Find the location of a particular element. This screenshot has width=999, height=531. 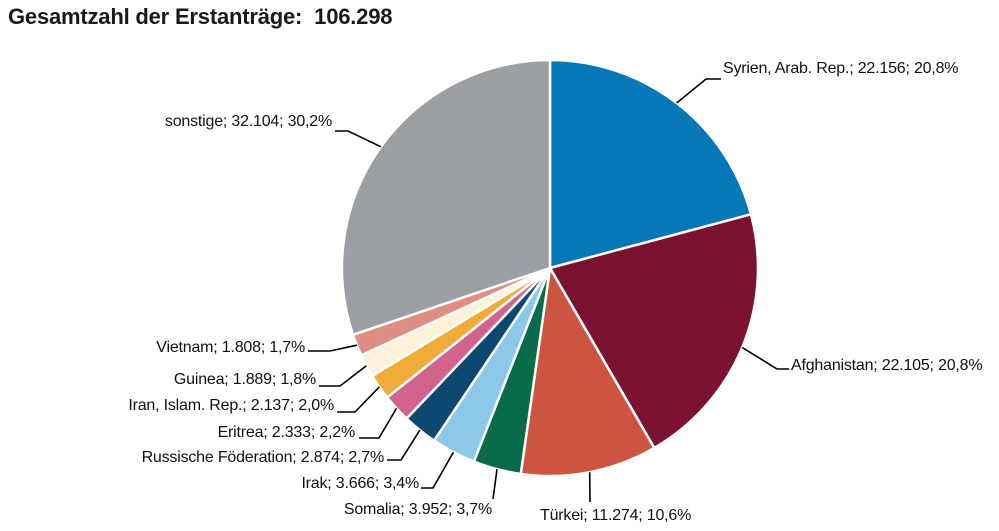

chart-title-label: Gesamtzahl der Erstanträge: is located at coordinates (155, 16).